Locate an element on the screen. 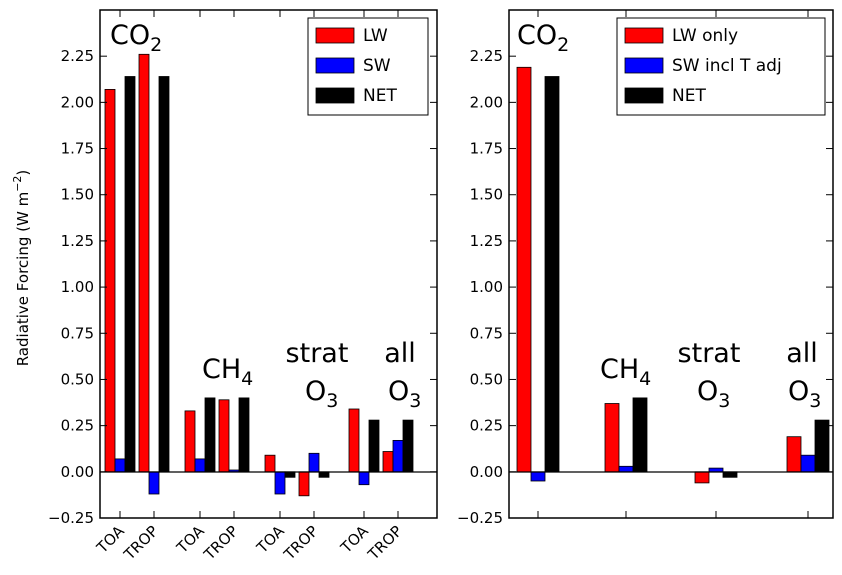  right-annotation-ch4: CH4 is located at coordinates (625, 372).